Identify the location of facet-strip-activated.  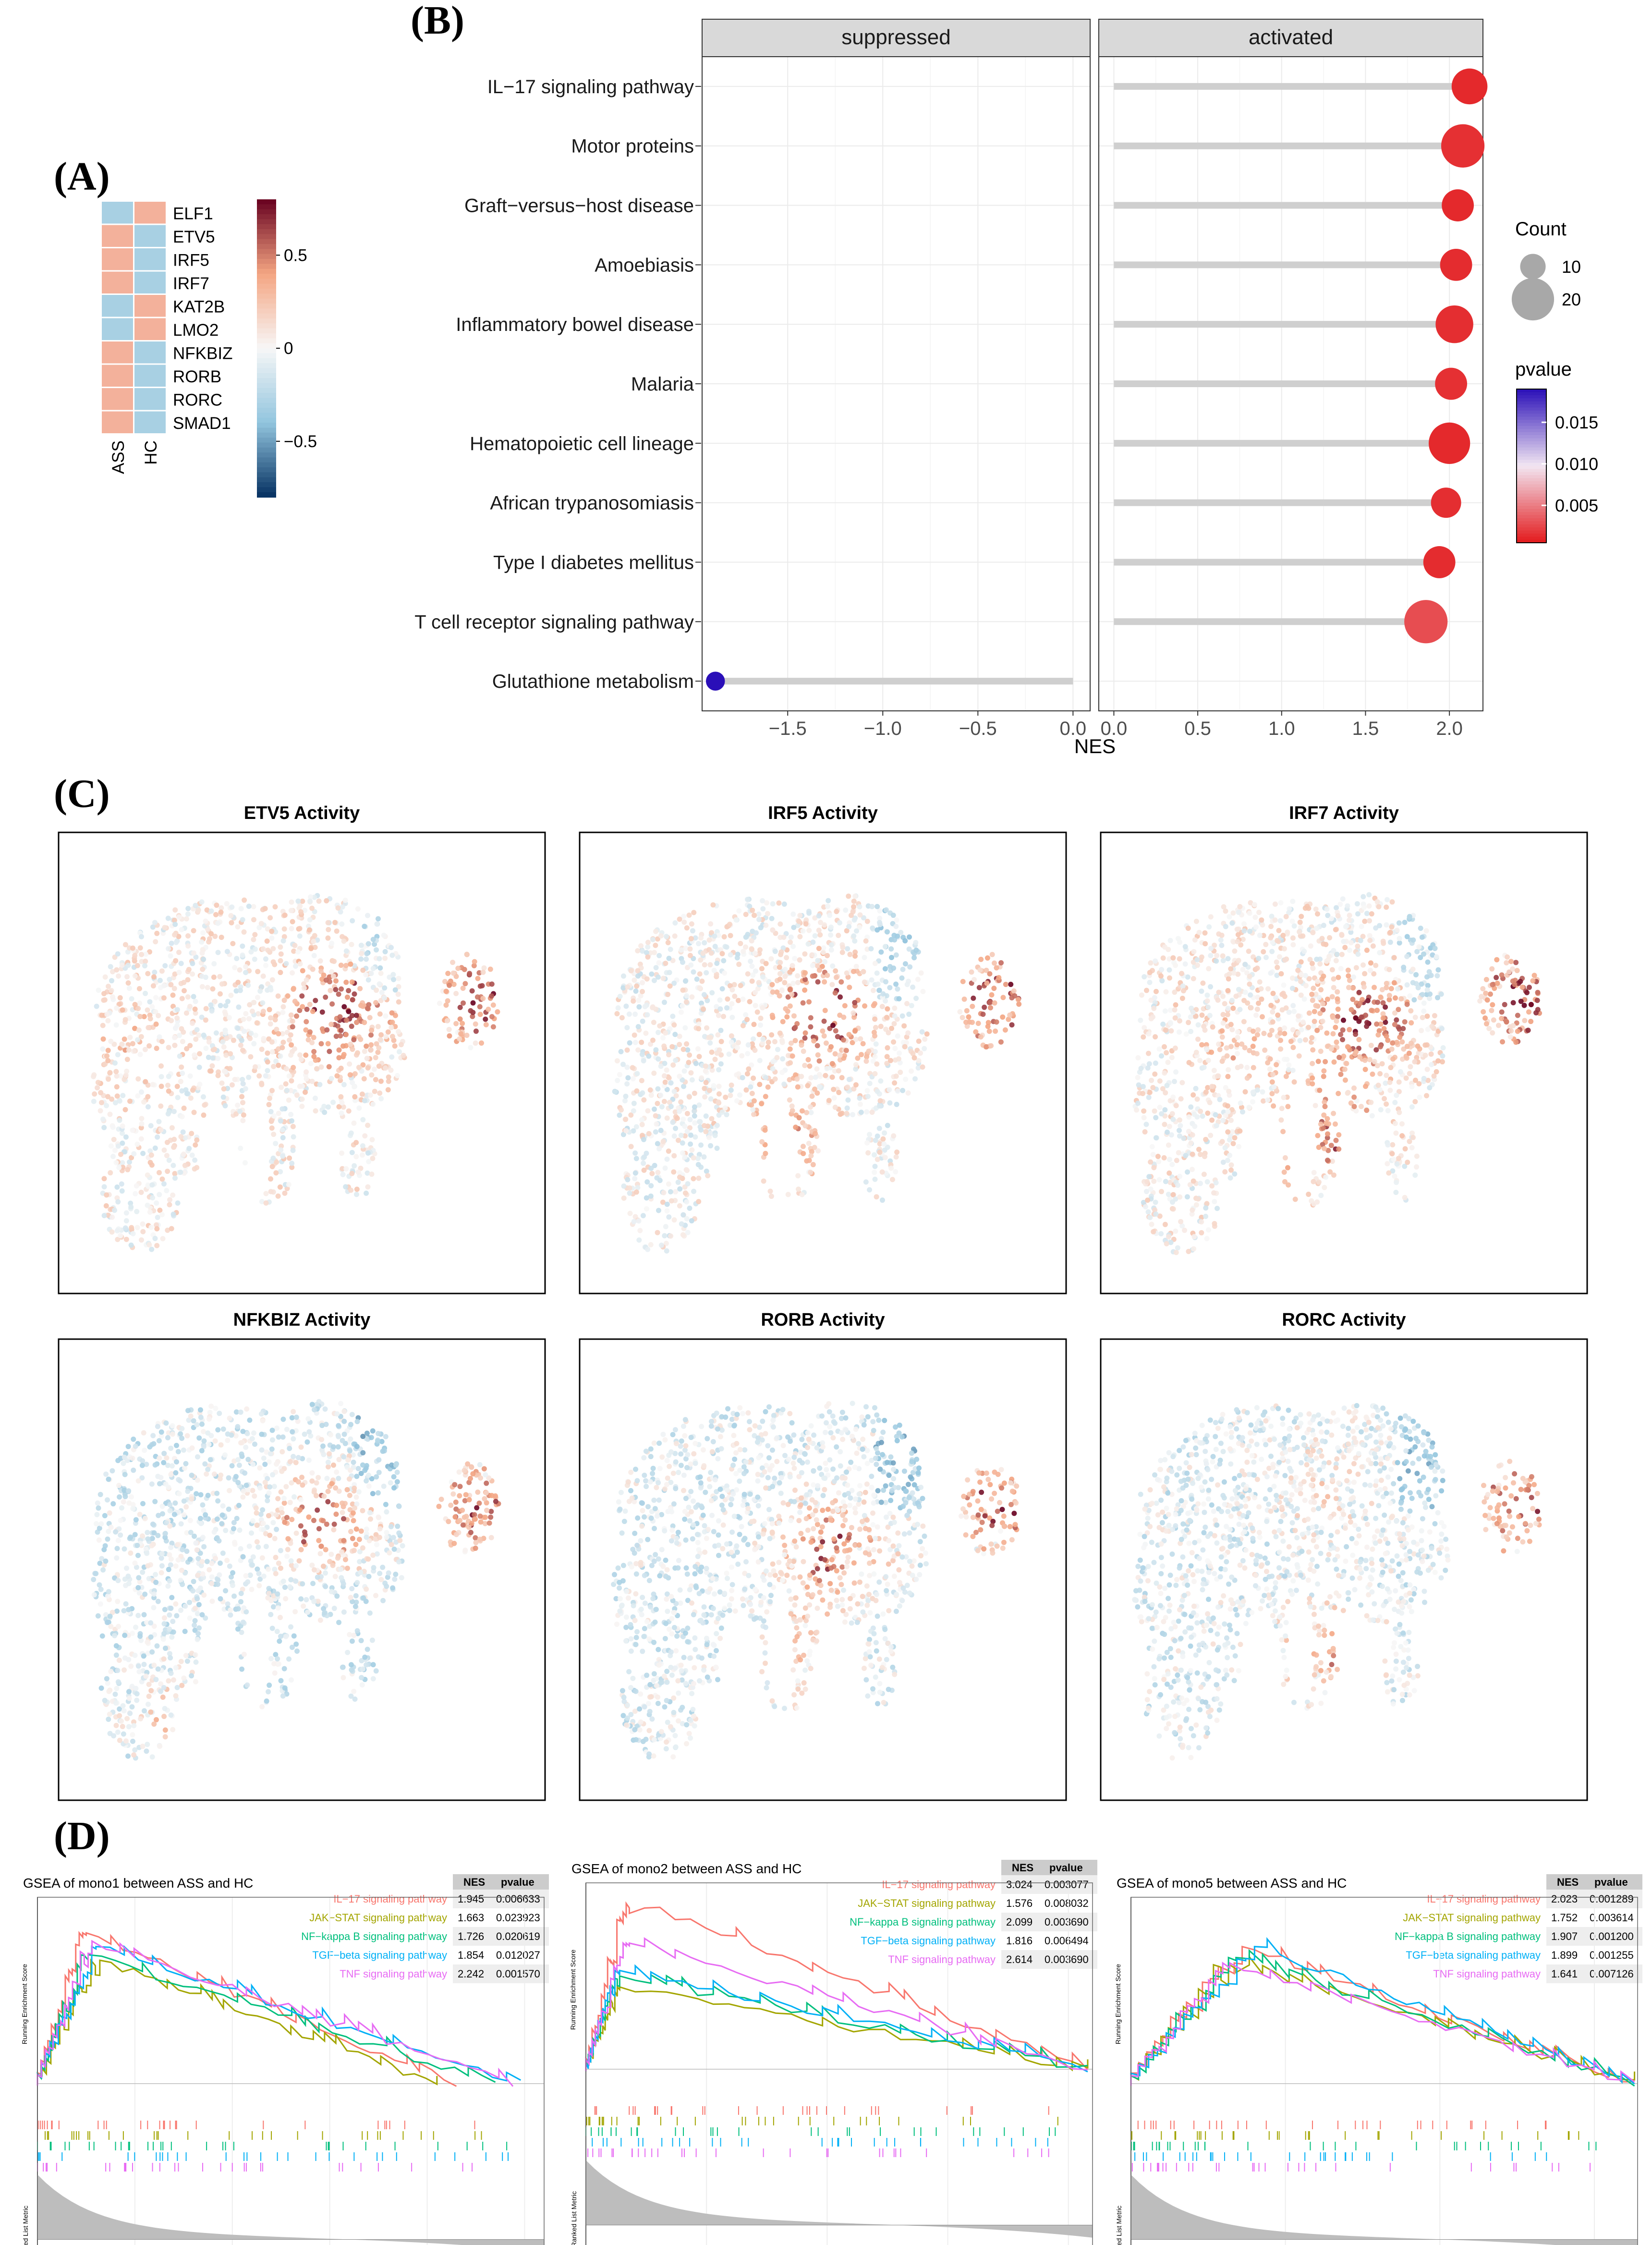
(1290, 38).